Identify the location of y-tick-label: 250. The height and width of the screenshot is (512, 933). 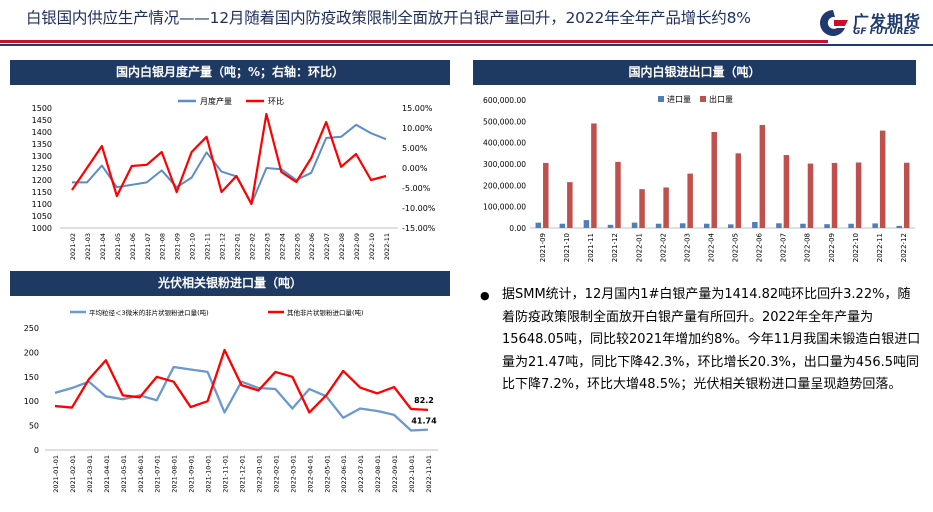
(31, 328).